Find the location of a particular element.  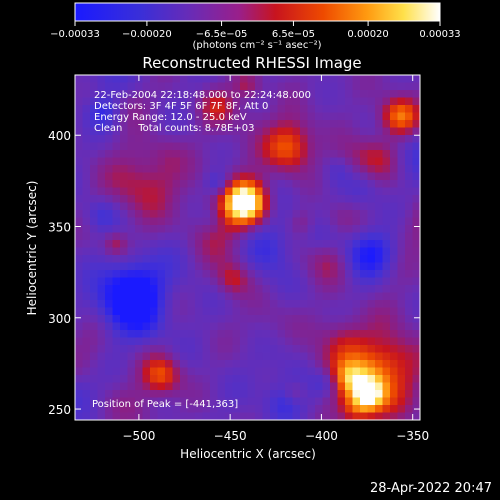

annotation-line: Energy Range: 12.0 - 25.0 keV is located at coordinates (170, 117).